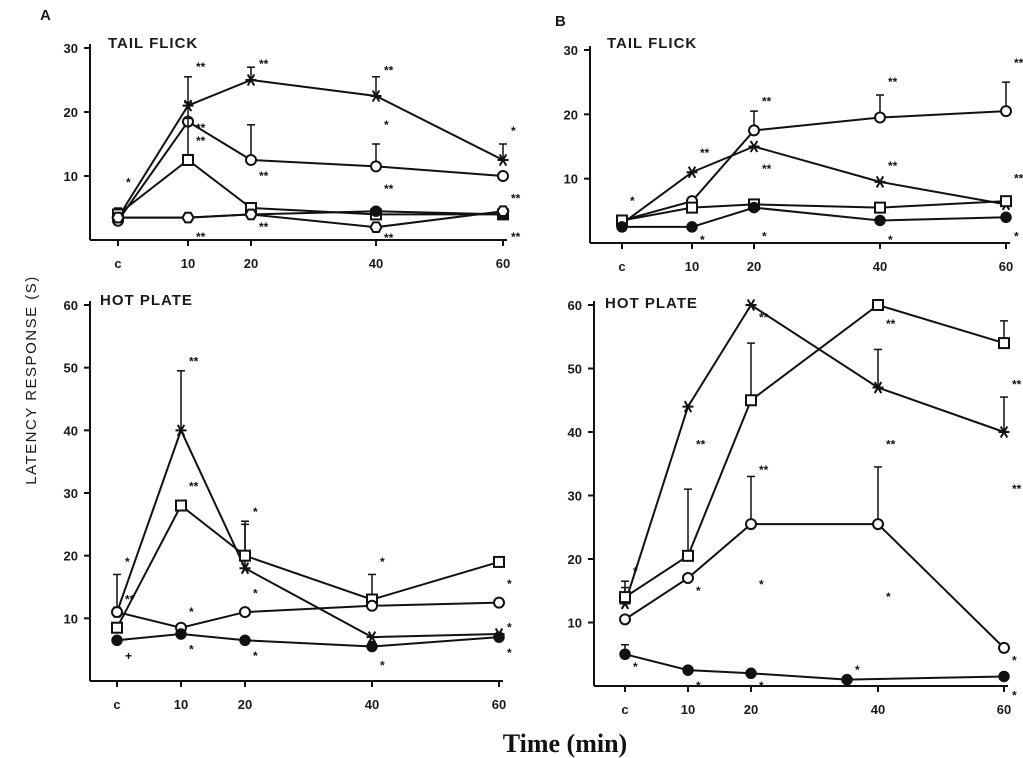 The width and height of the screenshot is (1023, 758). What do you see at coordinates (71, 368) in the screenshot?
I see `chart-a2-ytick-label-4: 50` at bounding box center [71, 368].